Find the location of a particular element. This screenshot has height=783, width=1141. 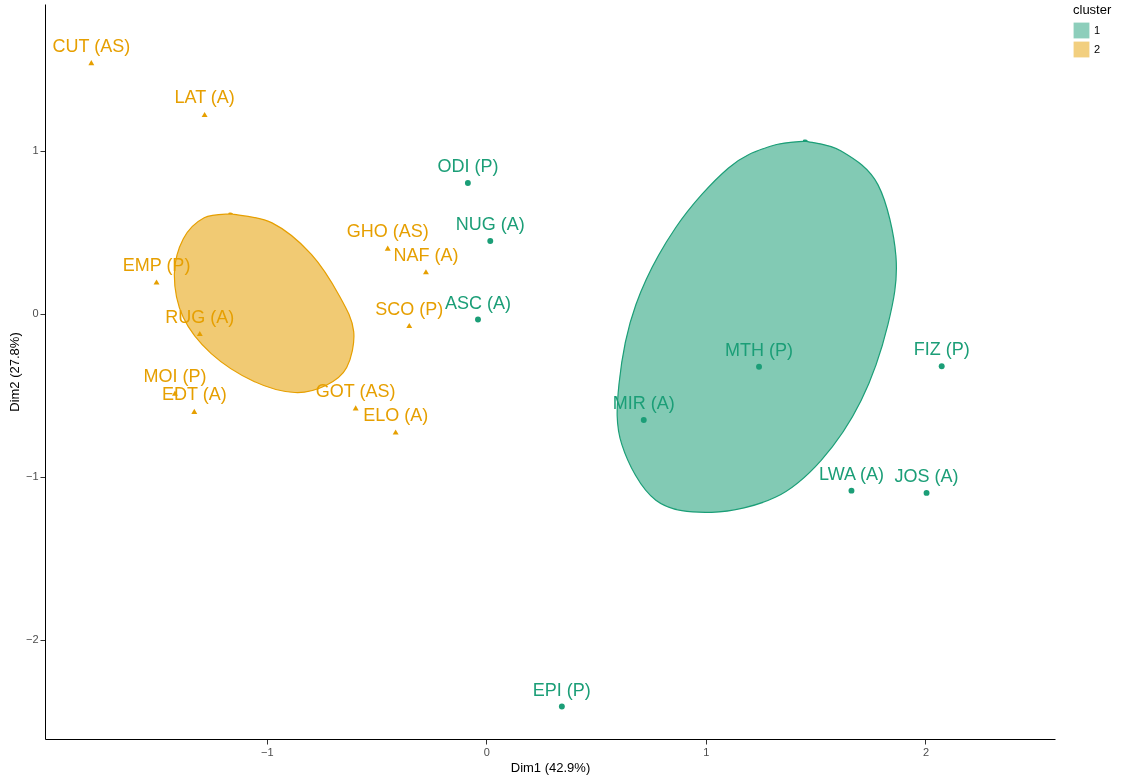

data-label: MOI (P) is located at coordinates (175, 376).